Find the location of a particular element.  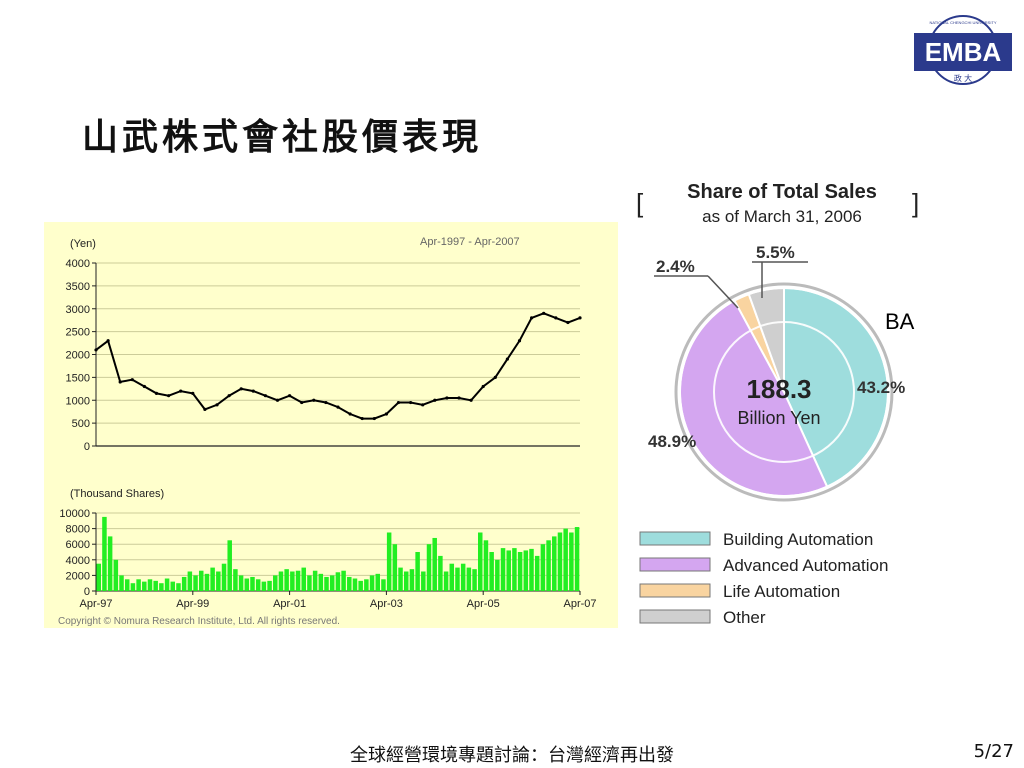

volume-xtick-label: Apr-05 is located at coordinates (483, 604).